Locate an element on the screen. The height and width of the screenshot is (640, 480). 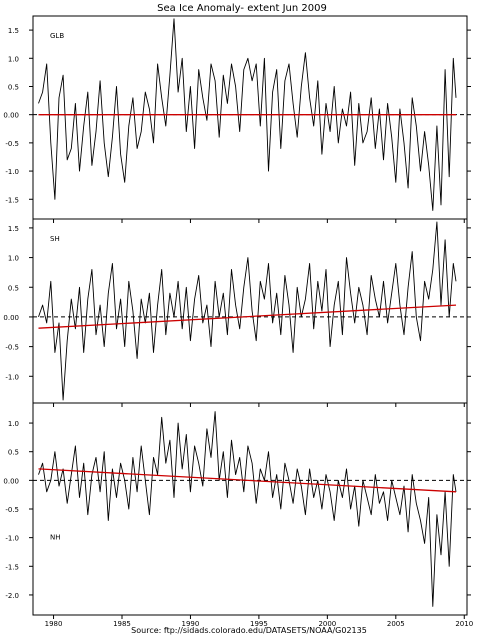
x-tick-label: 1990 is located at coordinates (191, 624).